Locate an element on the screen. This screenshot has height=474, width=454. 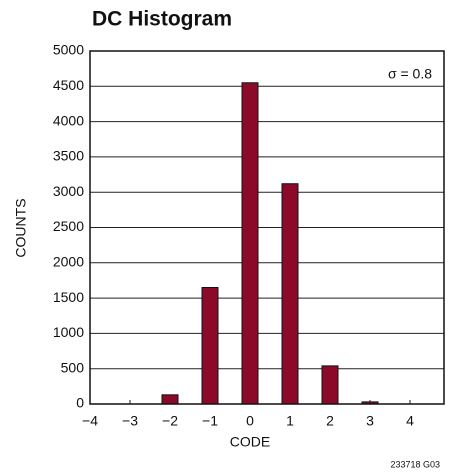
x-tick-label: 0 is located at coordinates (250, 421).